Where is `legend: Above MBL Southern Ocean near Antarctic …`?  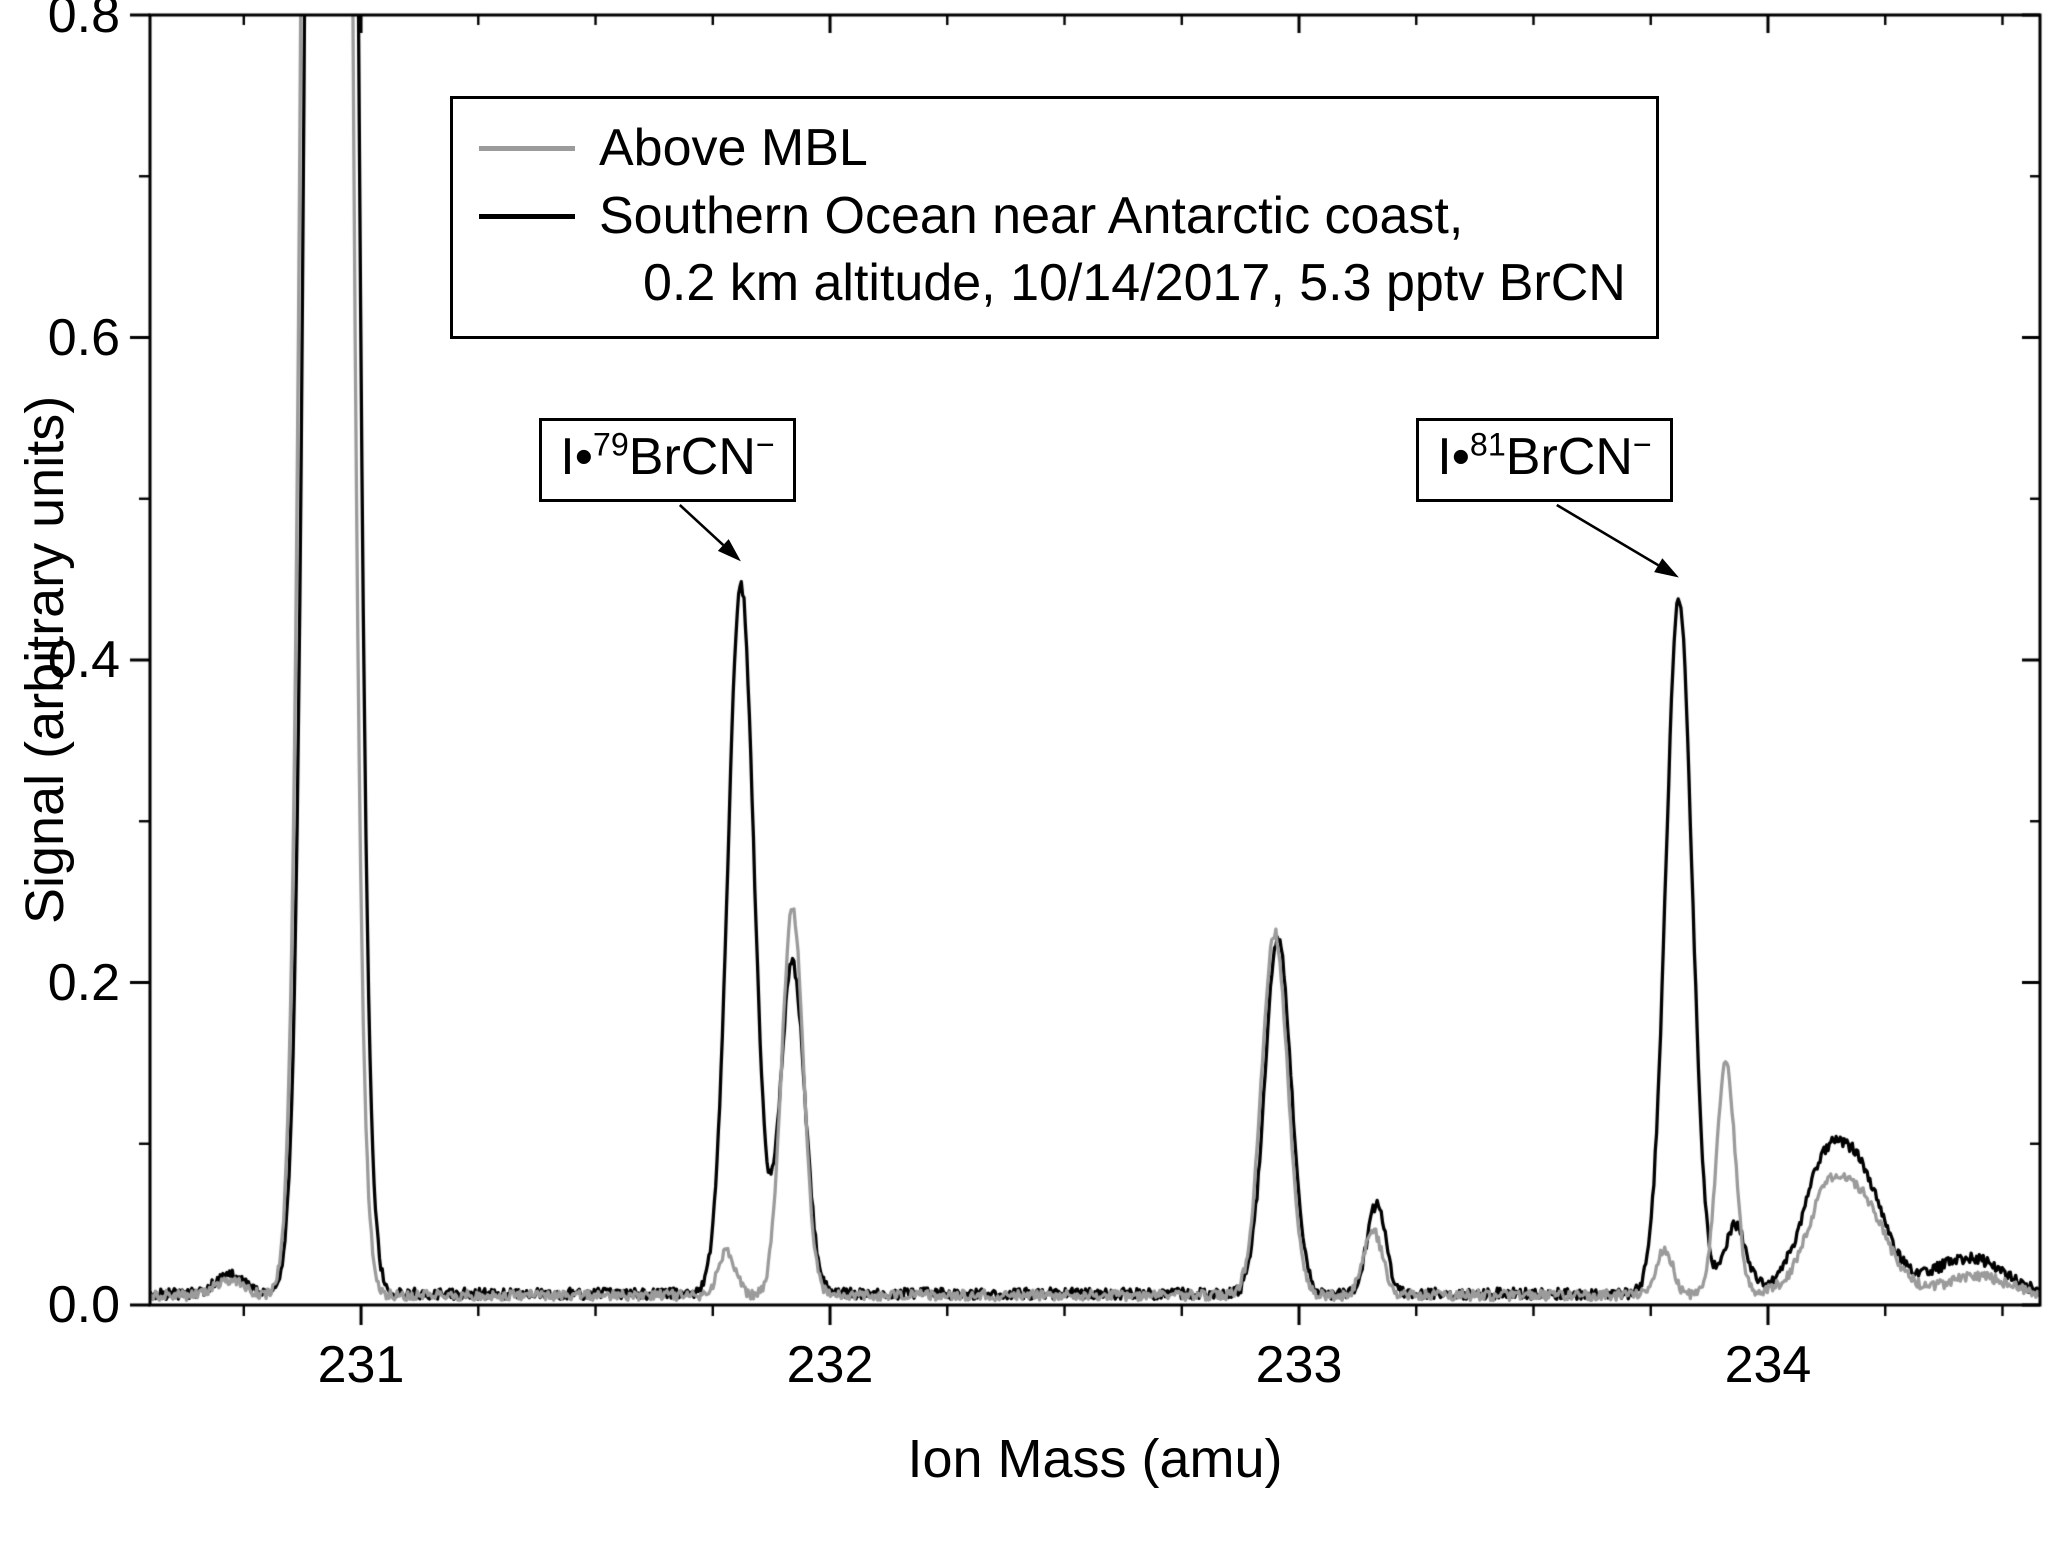
legend: Above MBL Southern Ocean near Antarctic … is located at coordinates (1054, 217).